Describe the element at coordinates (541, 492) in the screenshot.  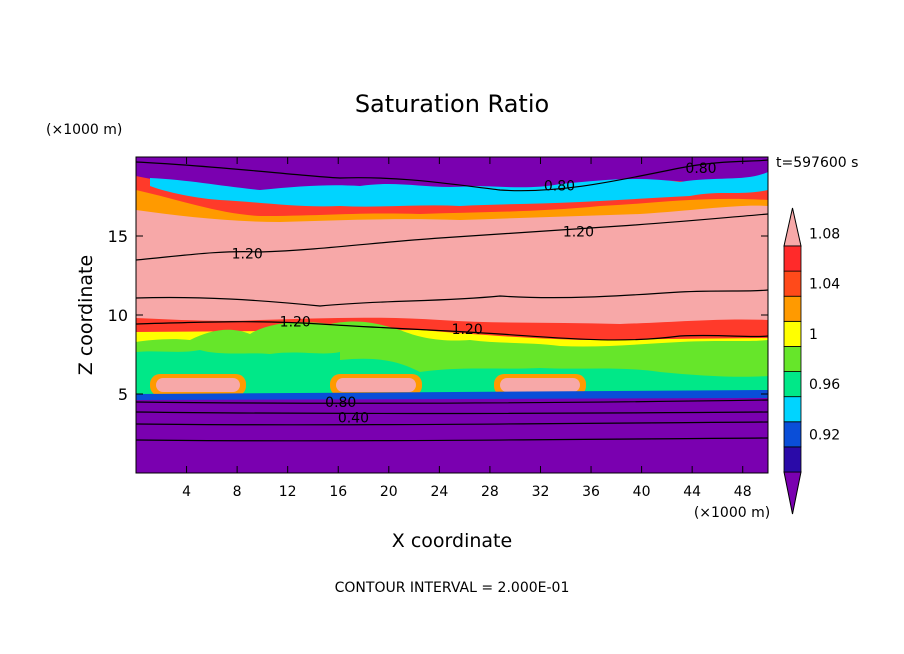
I see `x-tick-label: 32` at that location.